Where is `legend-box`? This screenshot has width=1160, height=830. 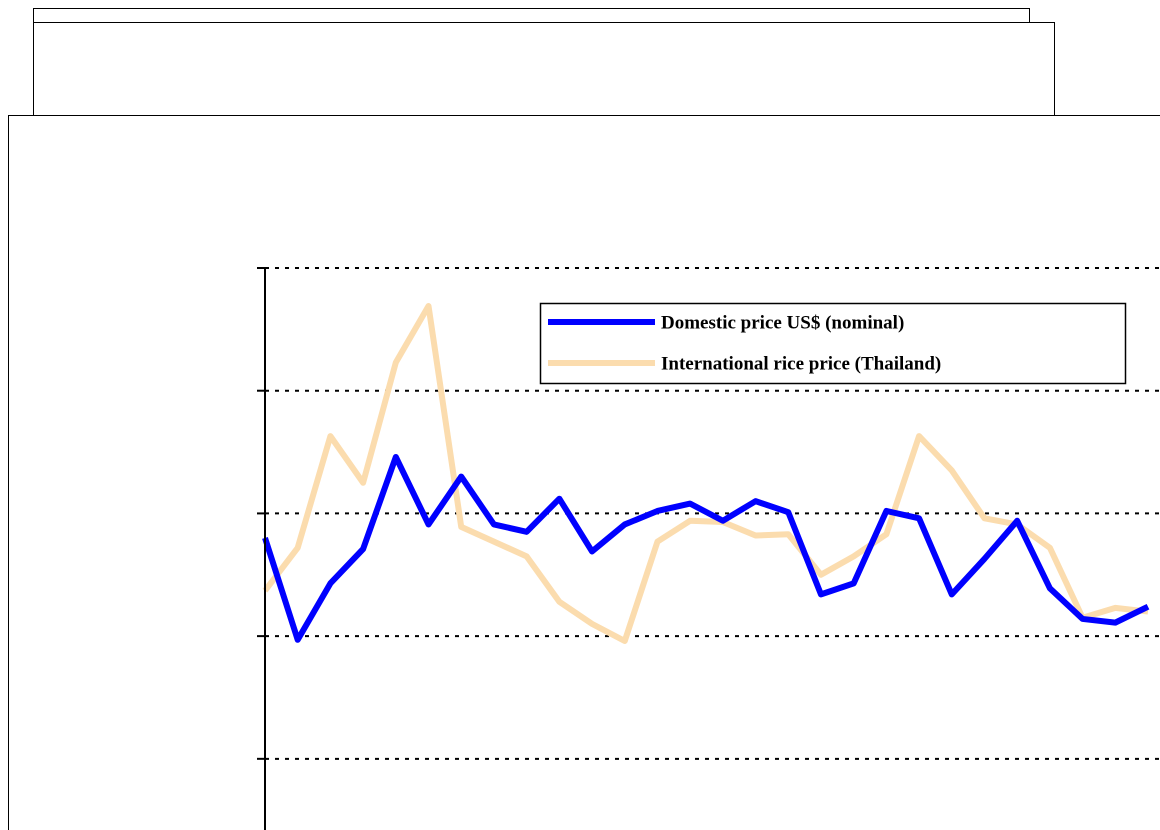
legend-box is located at coordinates (833, 343).